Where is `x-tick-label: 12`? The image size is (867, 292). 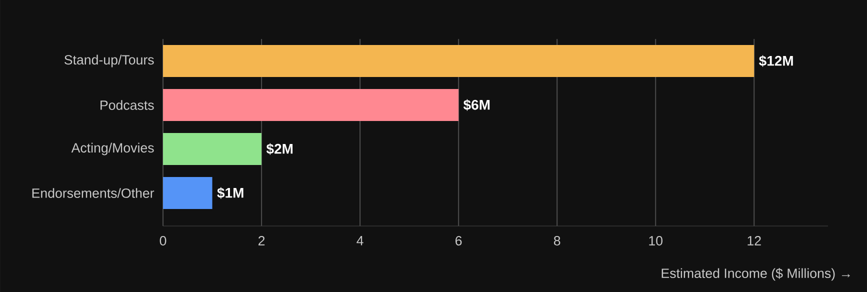 x-tick-label: 12 is located at coordinates (754, 241).